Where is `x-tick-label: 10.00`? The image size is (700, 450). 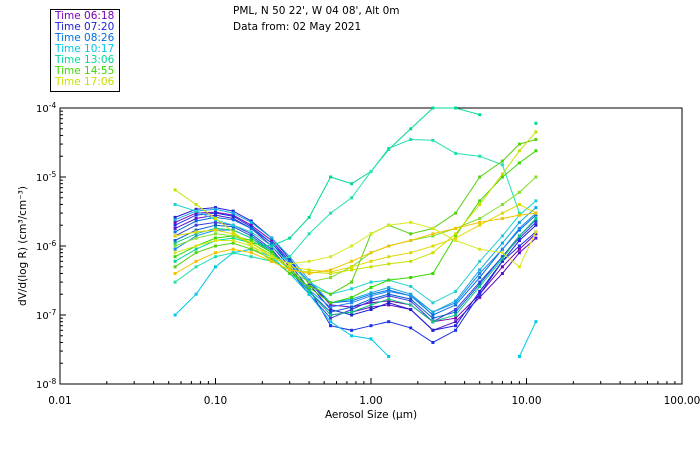
x-tick-label: 10.00 is located at coordinates (526, 401).